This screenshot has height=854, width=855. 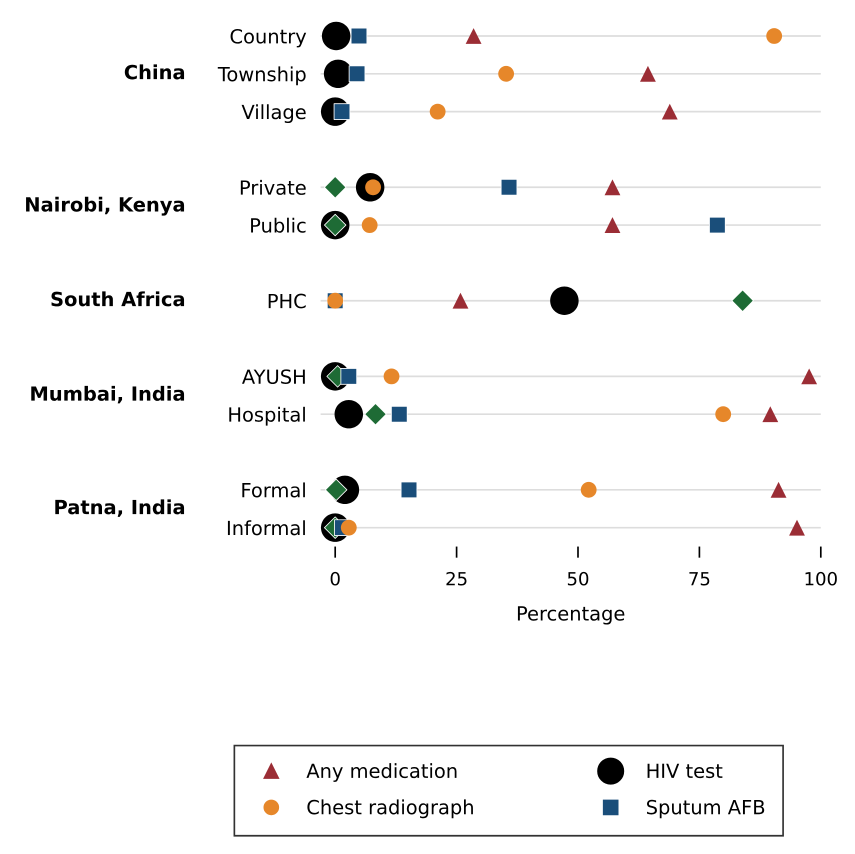 What do you see at coordinates (578, 579) in the screenshot?
I see `x-tick-label: 50` at bounding box center [578, 579].